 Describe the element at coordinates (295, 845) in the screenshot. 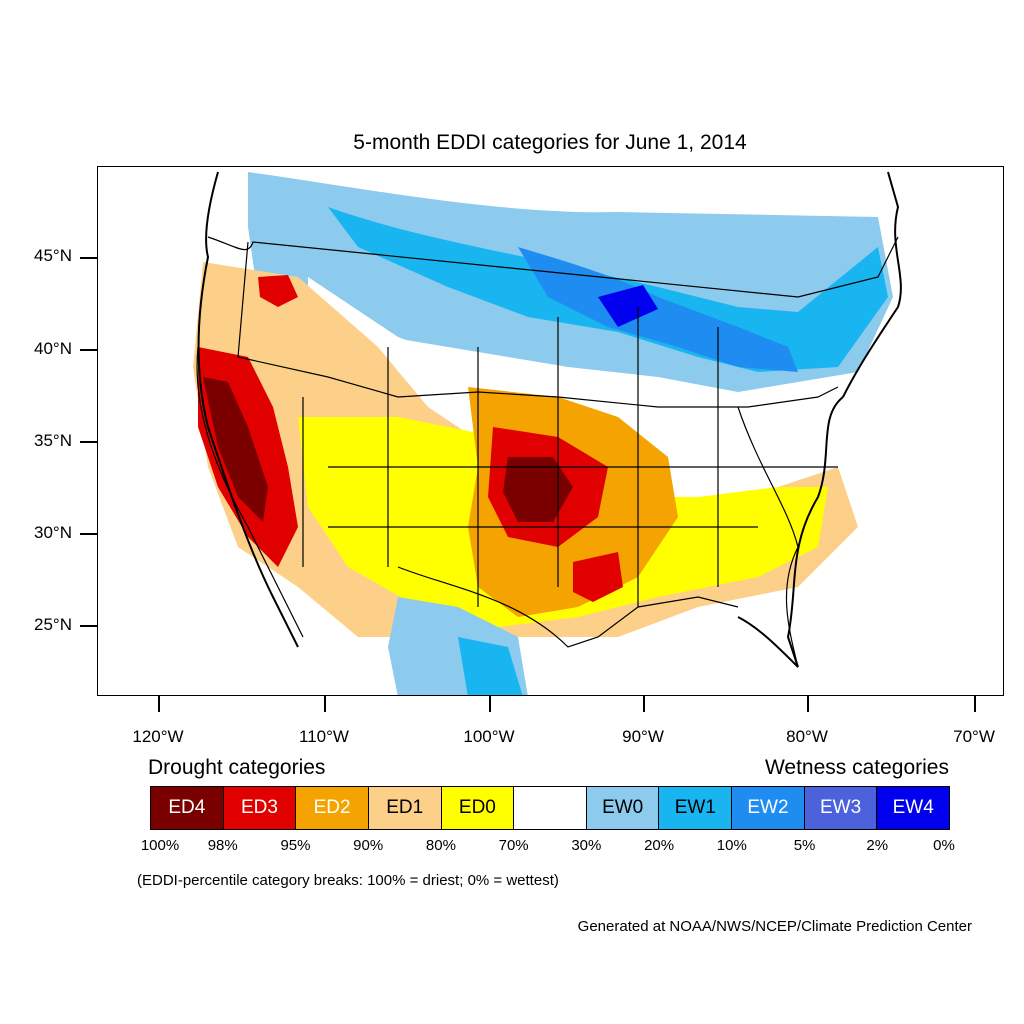

I see `legend-break-label: 95%` at that location.